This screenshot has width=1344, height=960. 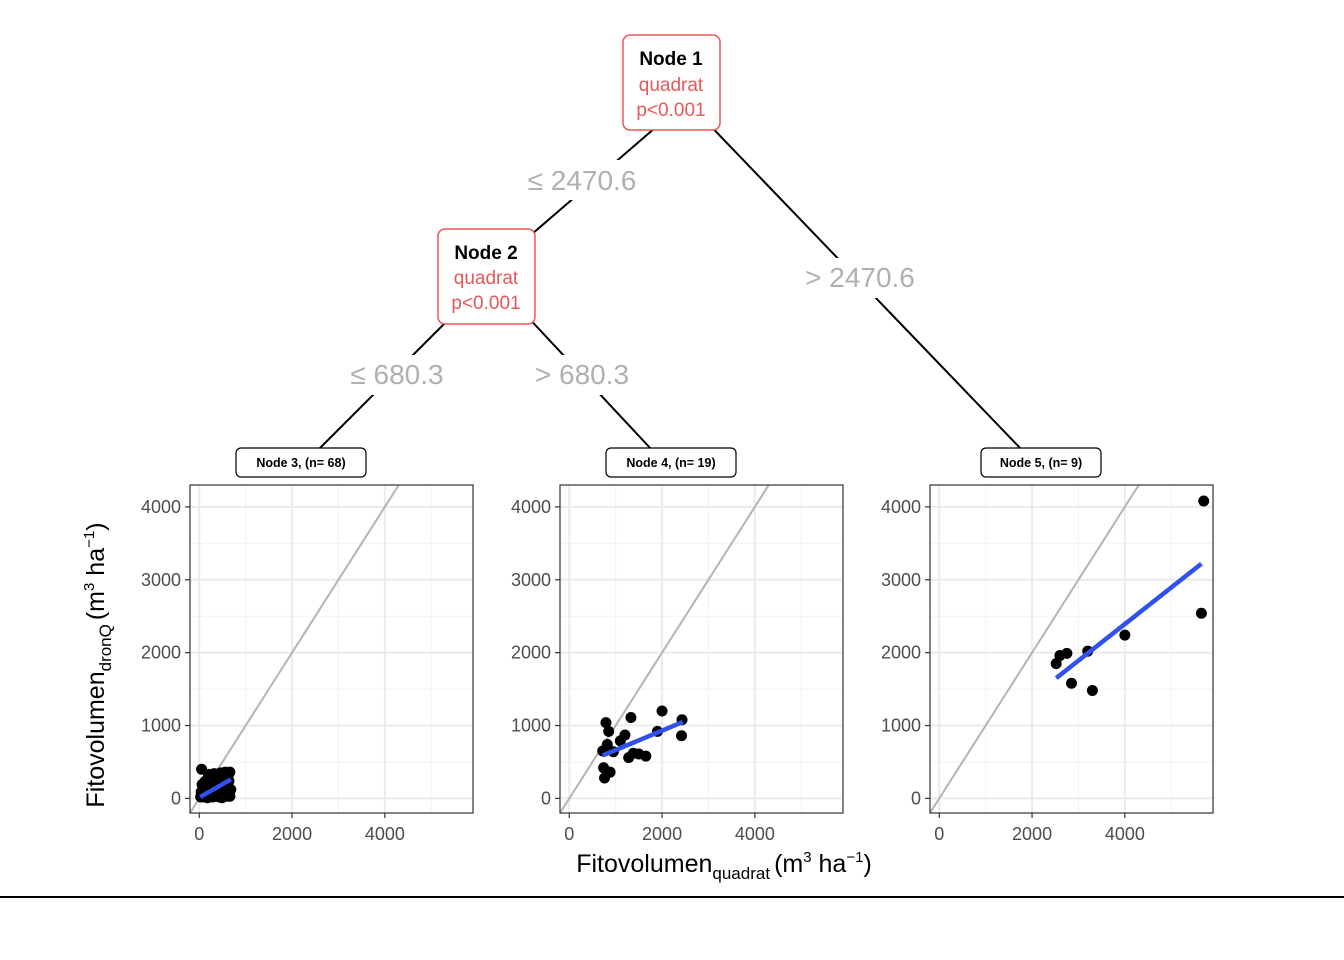 I want to click on node-1-title: Node 1, so click(x=671, y=59).